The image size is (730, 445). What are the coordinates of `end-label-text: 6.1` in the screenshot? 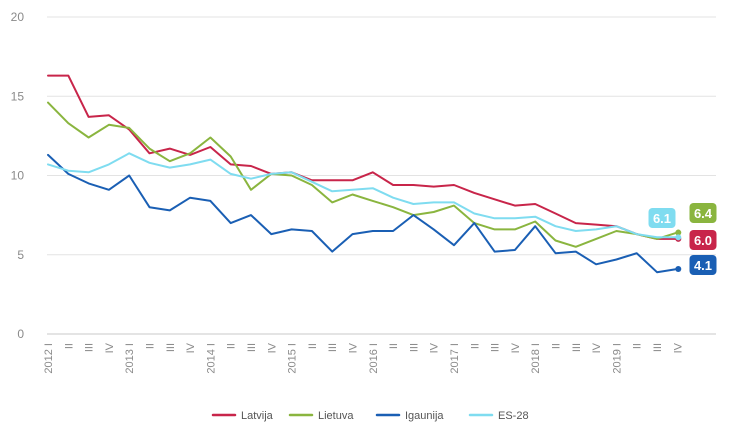 It's located at (662, 218).